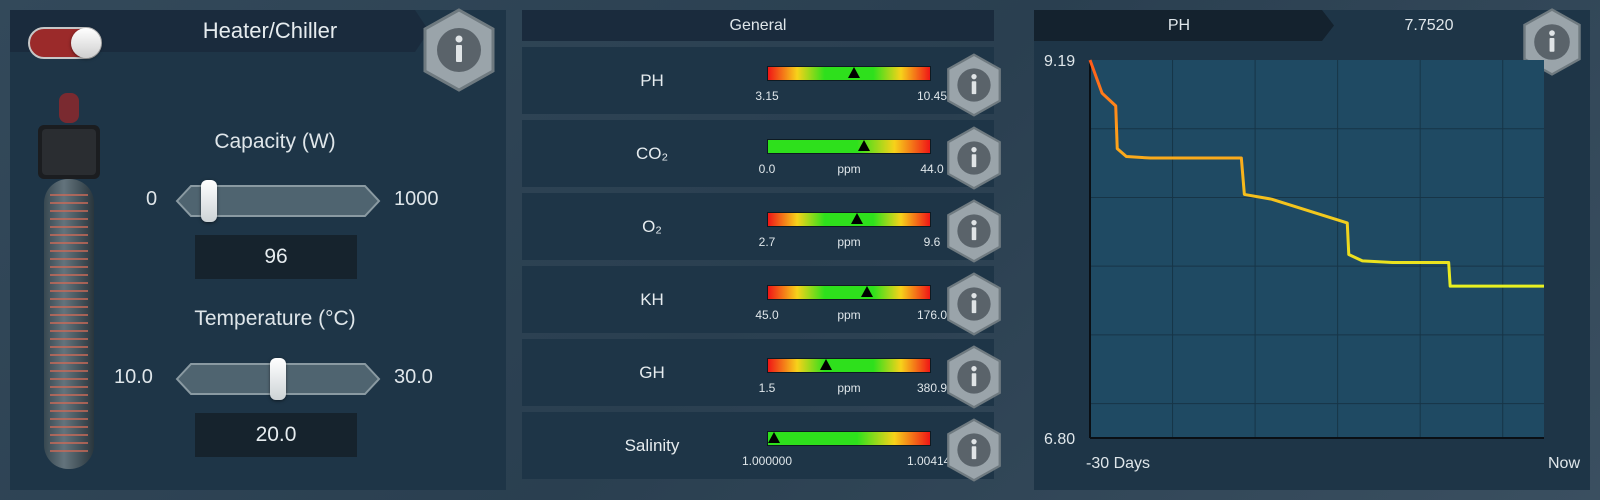 This screenshot has width=1600, height=500. What do you see at coordinates (932, 242) in the screenshot?
I see `param-max: 9.6` at bounding box center [932, 242].